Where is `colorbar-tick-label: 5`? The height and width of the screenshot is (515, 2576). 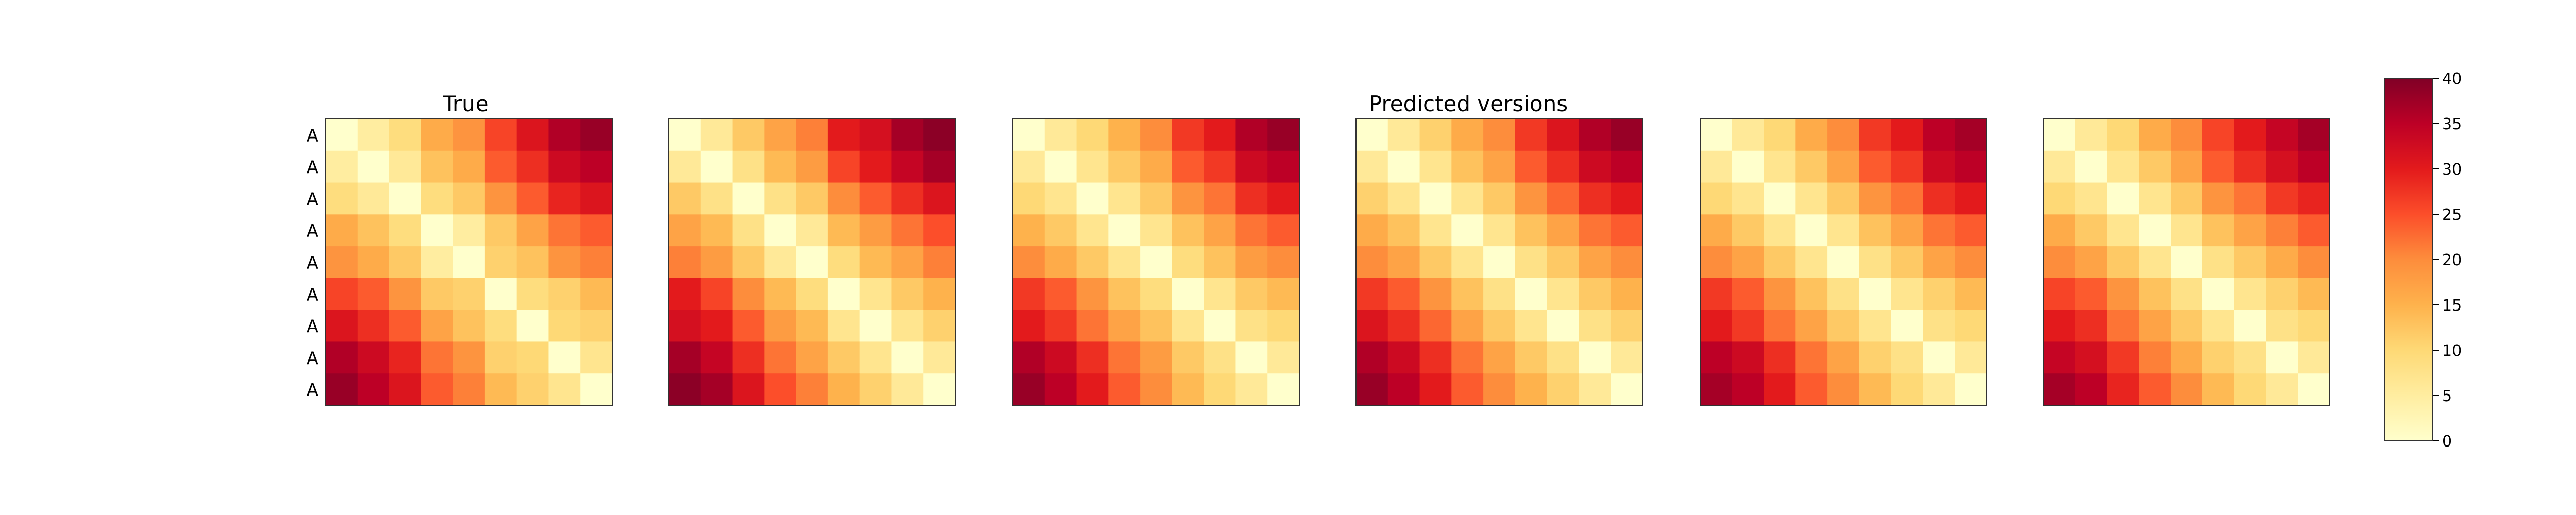 colorbar-tick-label: 5 is located at coordinates (2447, 396).